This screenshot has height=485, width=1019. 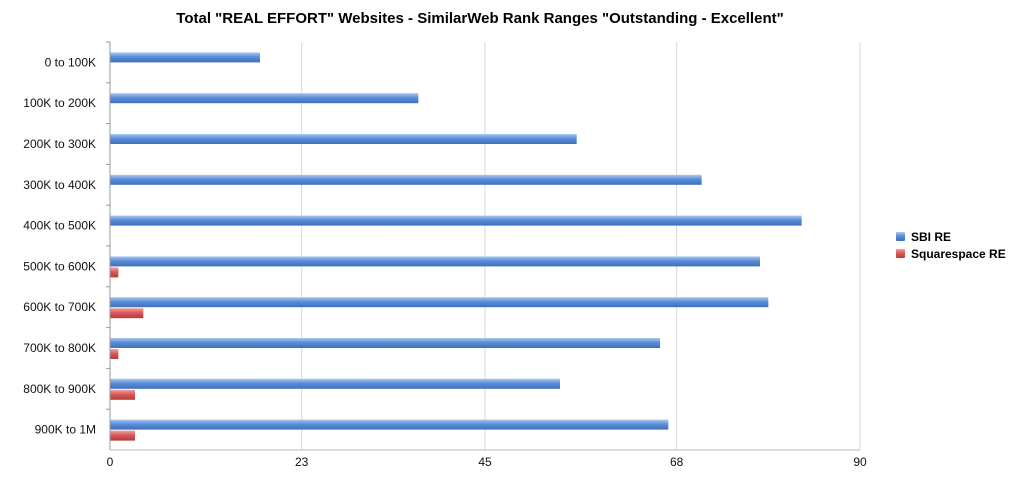 What do you see at coordinates (127, 313) in the screenshot?
I see `bar-squarespace-re: Squarespace RE: 4` at bounding box center [127, 313].